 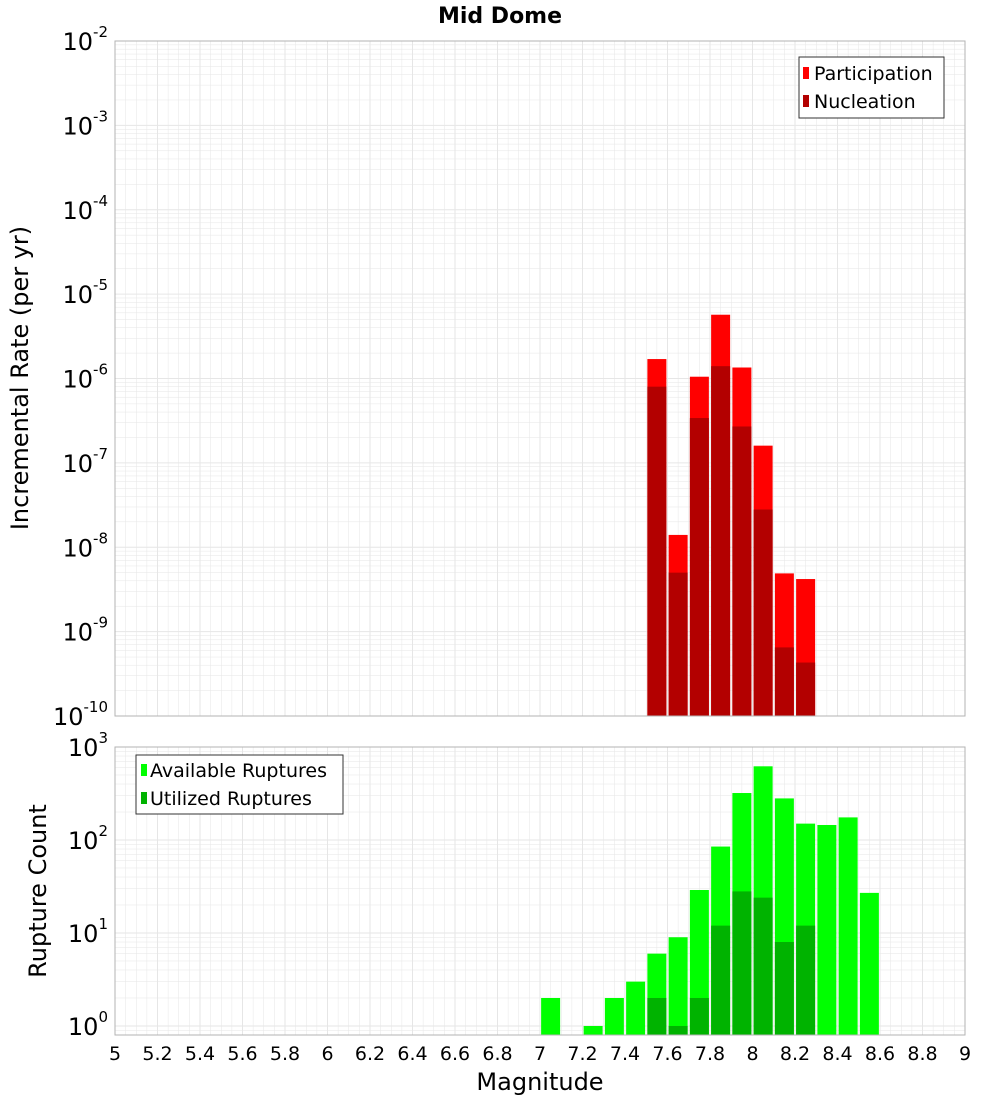 What do you see at coordinates (242, 1054) in the screenshot?
I see `x-tick-label: 5.6` at bounding box center [242, 1054].